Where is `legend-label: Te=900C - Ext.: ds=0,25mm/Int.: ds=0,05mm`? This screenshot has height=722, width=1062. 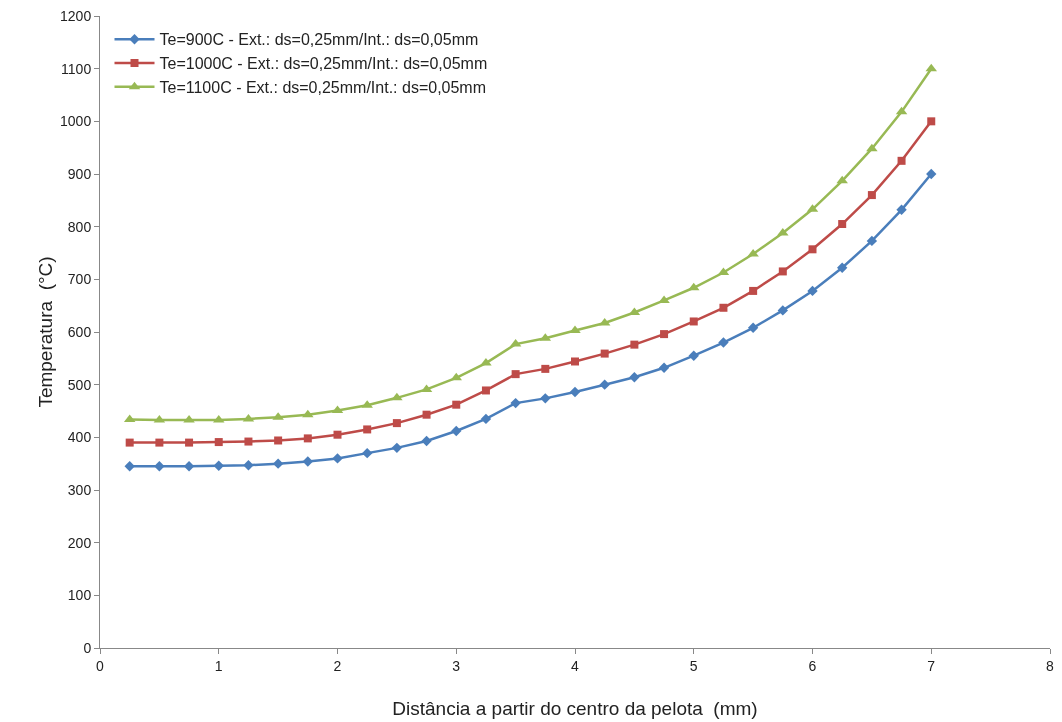
legend-label: Te=900C - Ext.: ds=0,25mm/Int.: ds=0,05mm is located at coordinates (319, 40).